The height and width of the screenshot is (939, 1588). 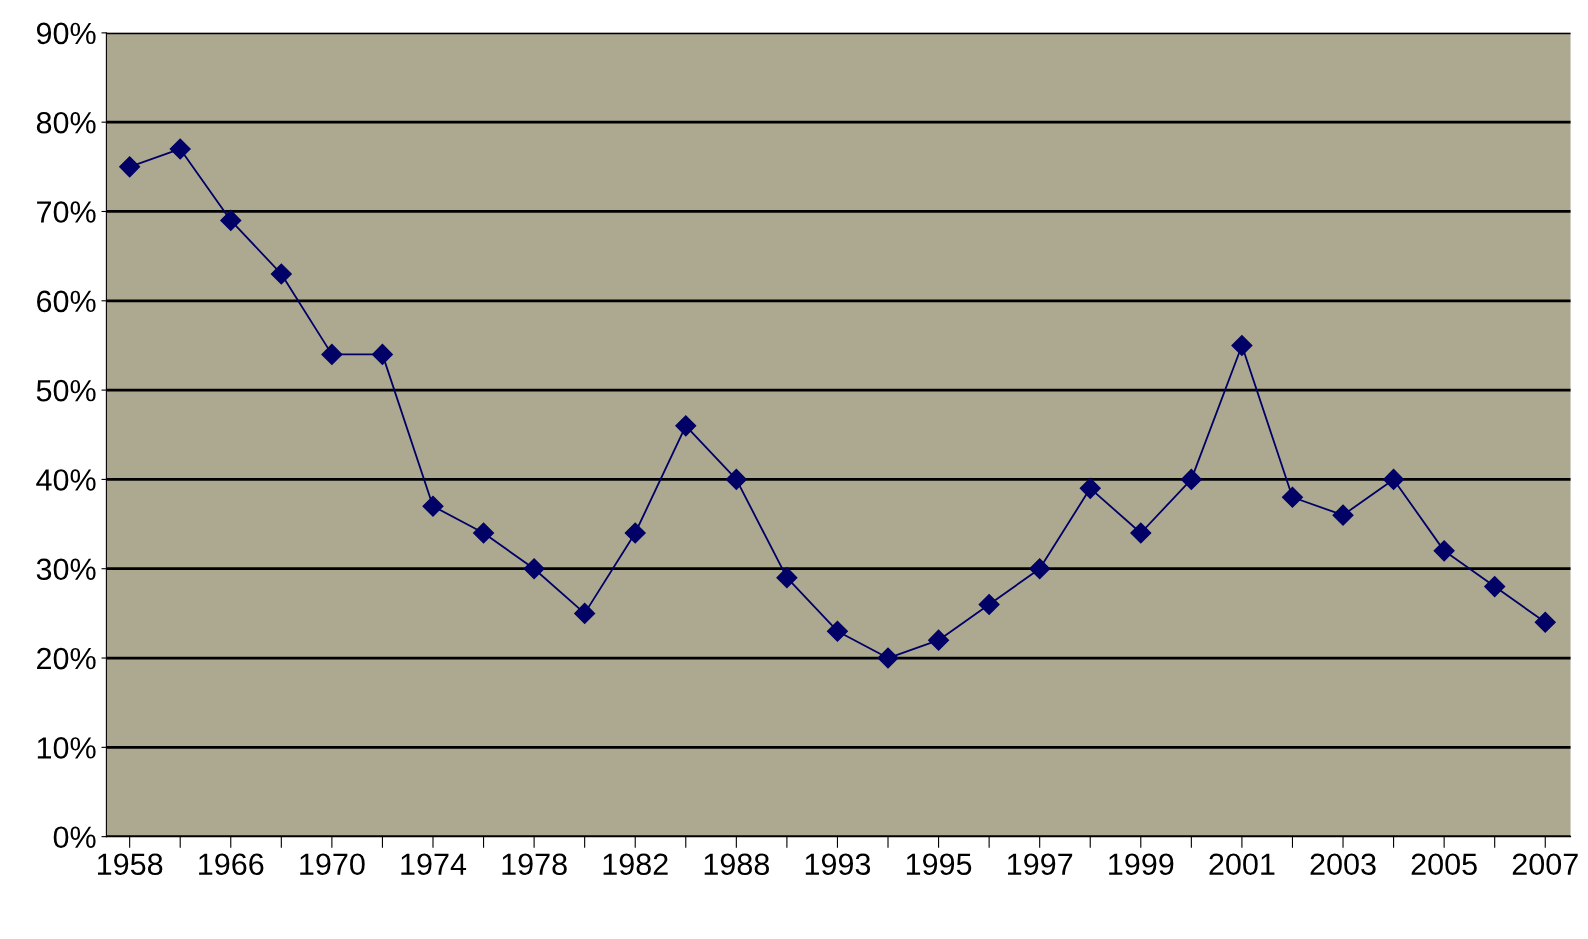 What do you see at coordinates (66, 212) in the screenshot?
I see `y-tick-label: 70%` at bounding box center [66, 212].